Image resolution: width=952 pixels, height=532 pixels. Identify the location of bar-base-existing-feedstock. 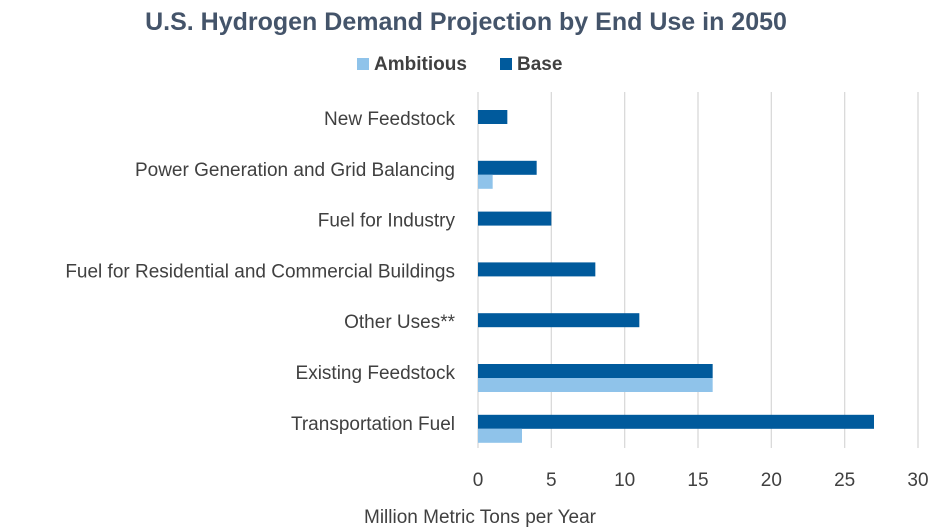
(595, 371).